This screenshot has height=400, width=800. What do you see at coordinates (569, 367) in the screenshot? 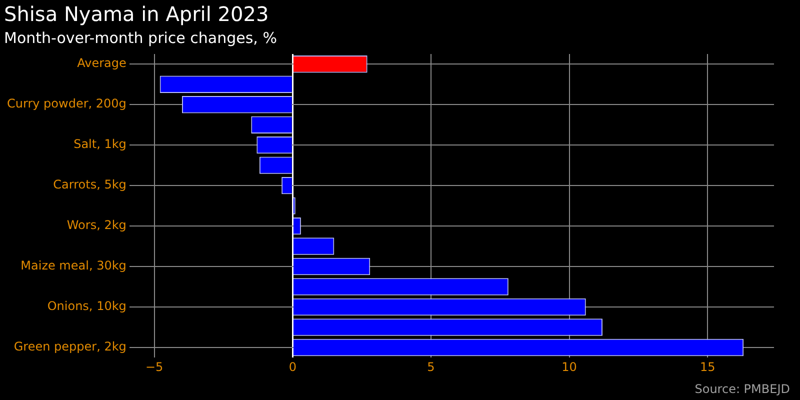
I see `x-tick-label: 10` at bounding box center [569, 367].